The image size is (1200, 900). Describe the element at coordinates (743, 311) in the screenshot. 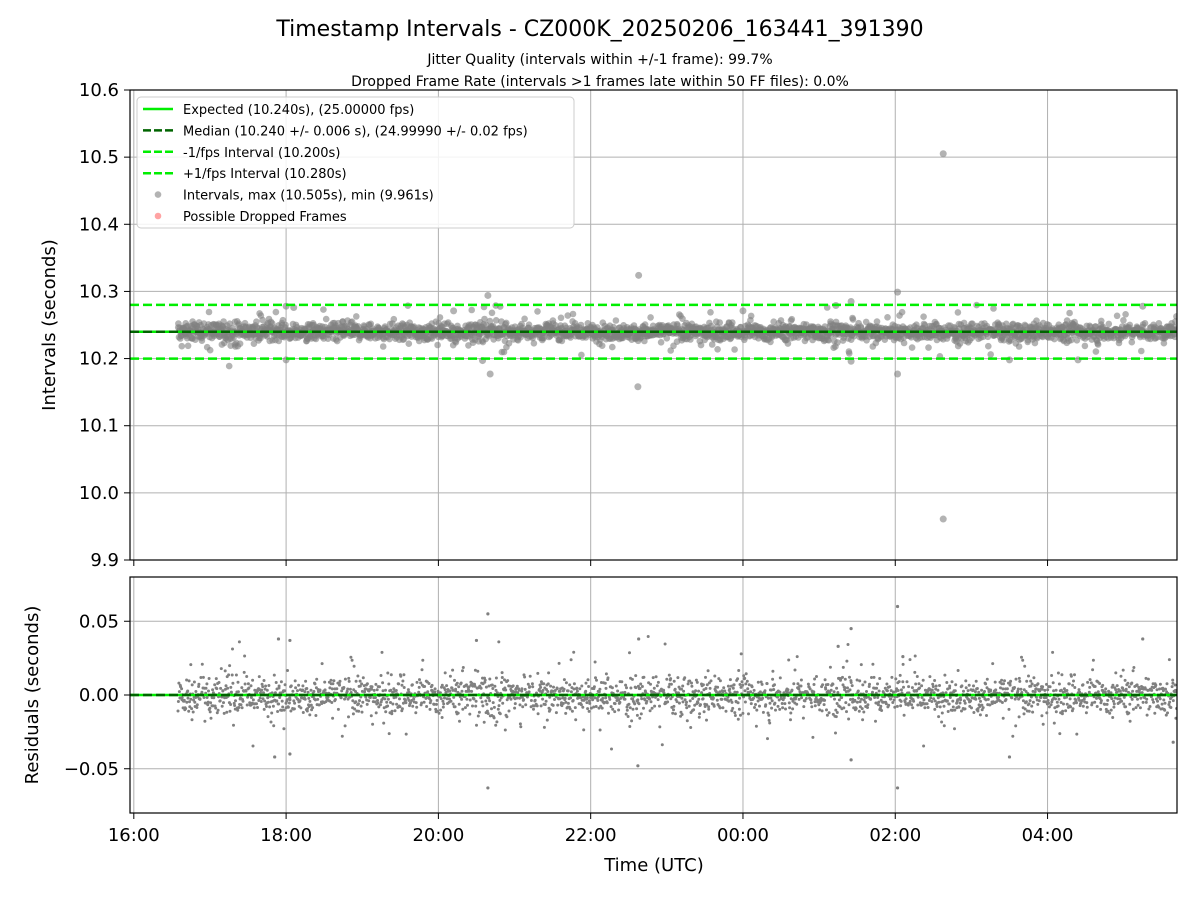

I see `interval-outlier-point` at that location.